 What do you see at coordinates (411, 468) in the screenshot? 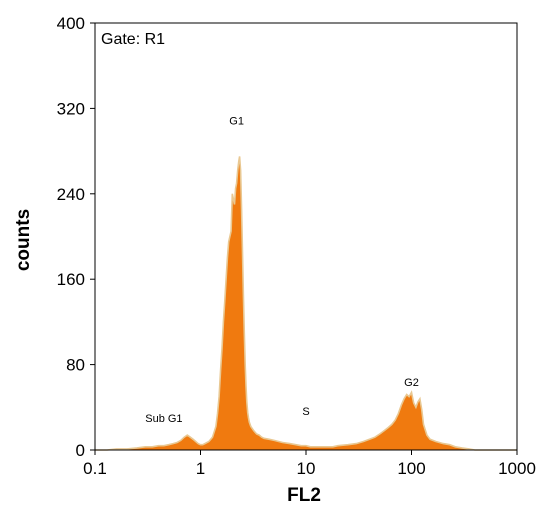
I see `x-tick-label: 100` at bounding box center [411, 468].